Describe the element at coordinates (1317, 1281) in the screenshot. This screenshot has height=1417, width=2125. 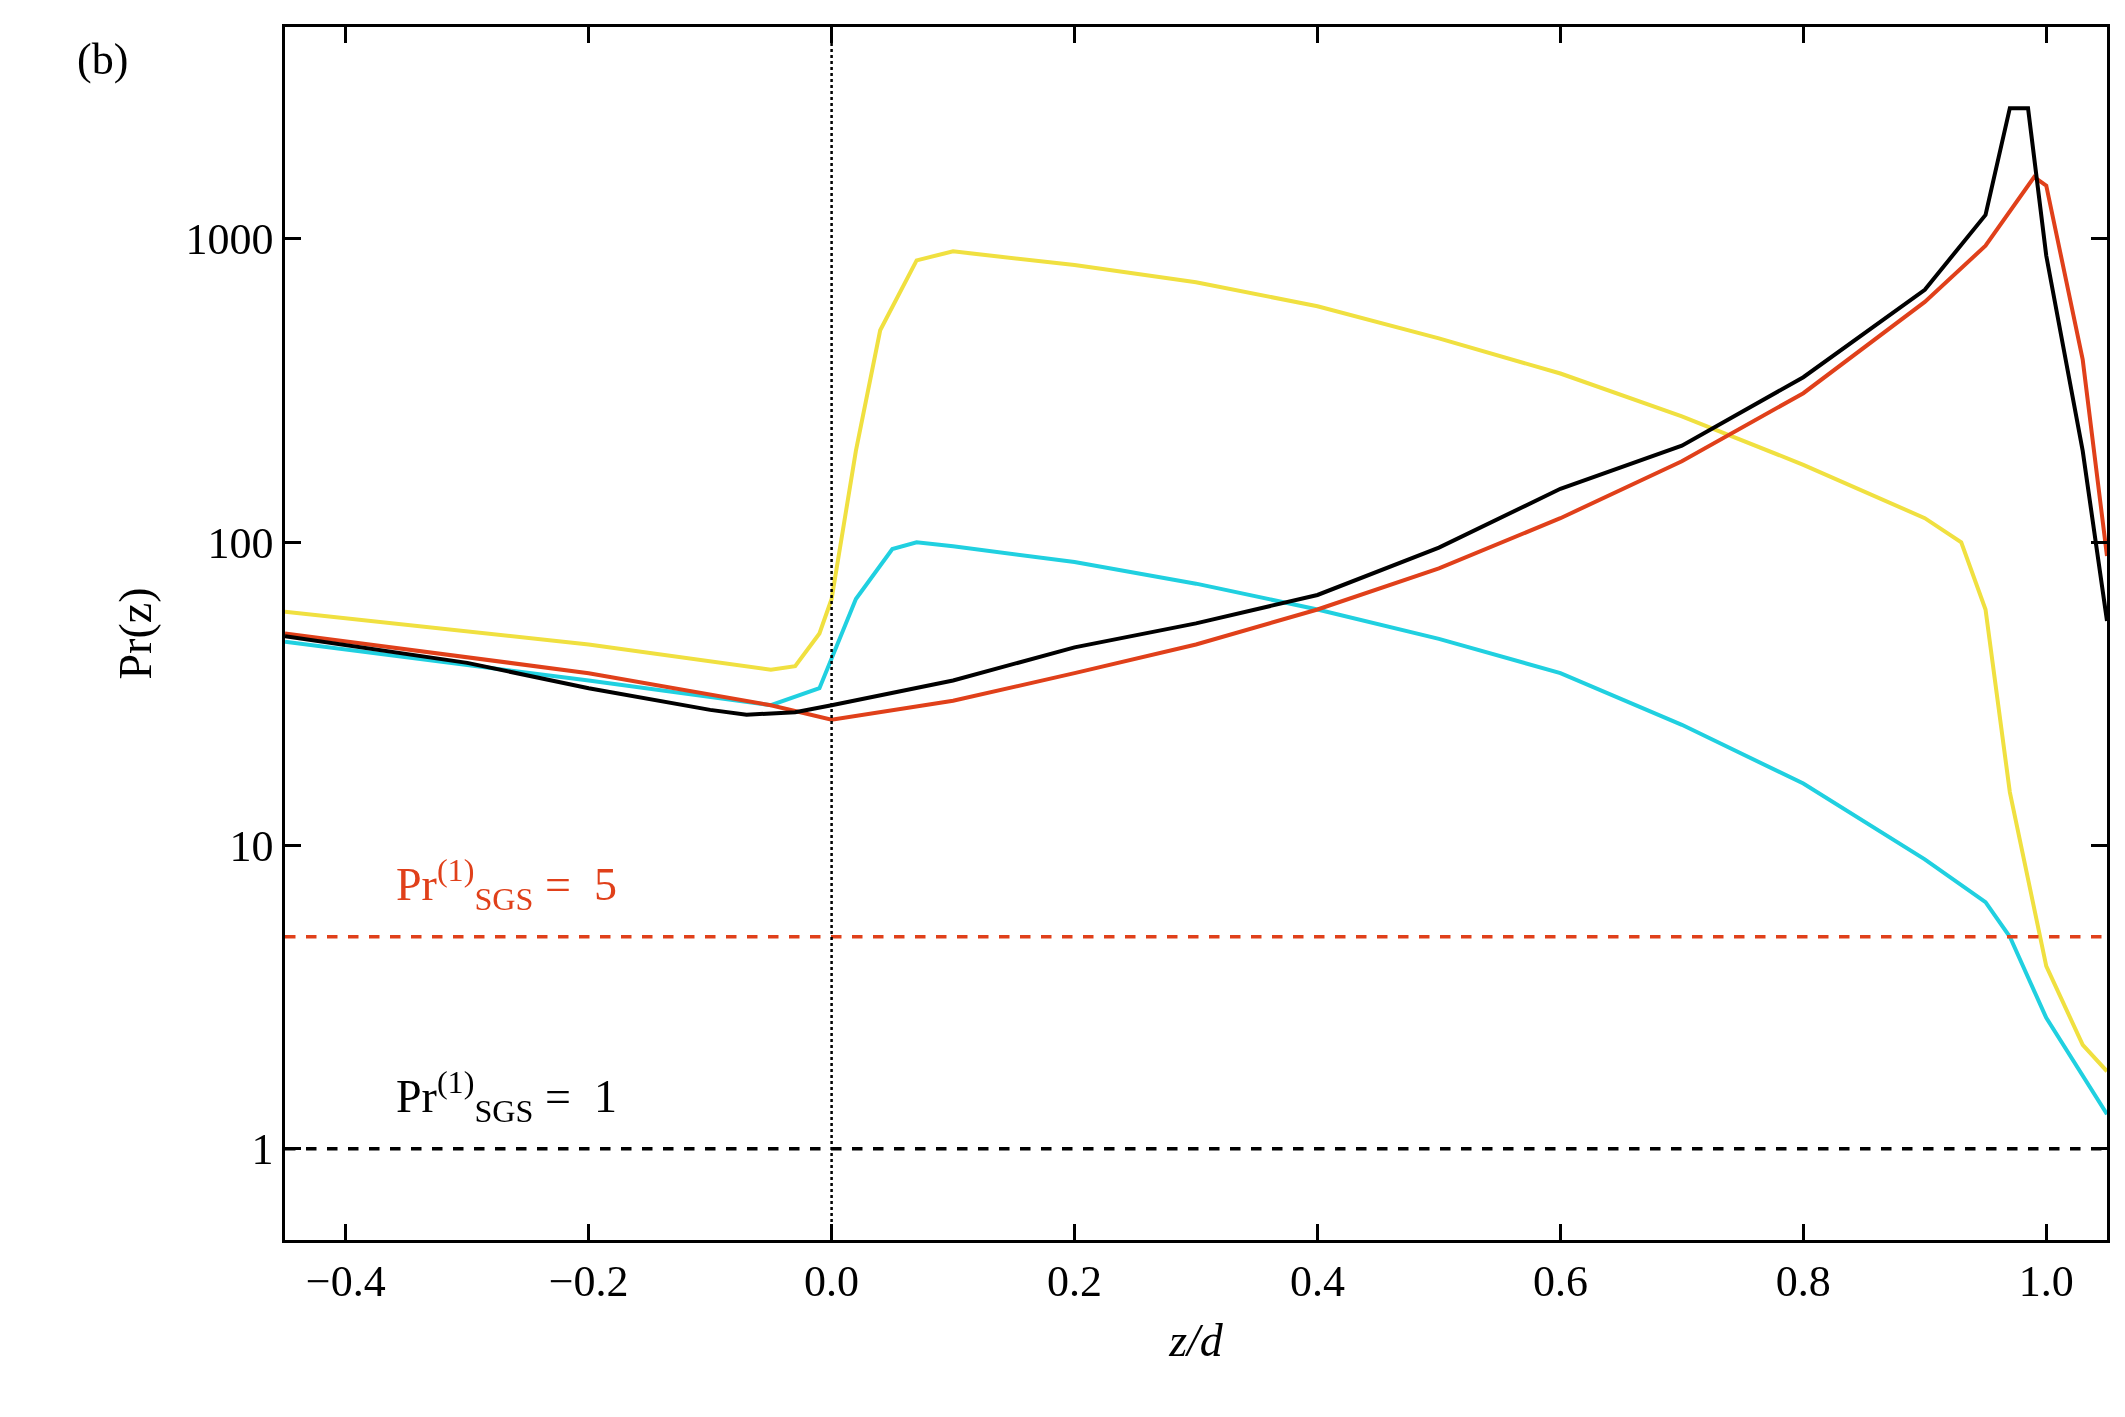
I see `x-tick-label: 0.4` at that location.